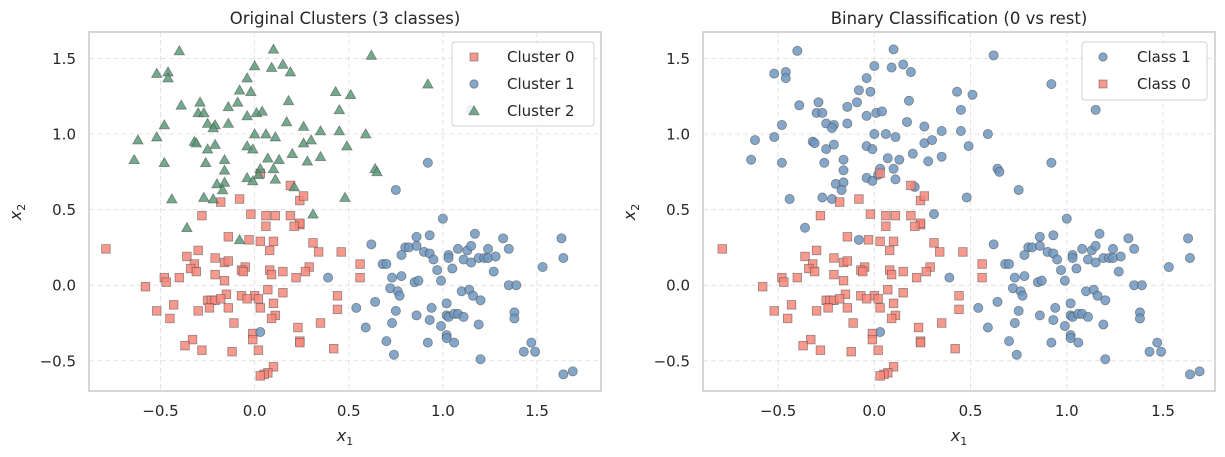  I want to click on x-tick-label: 1.0, so click(1067, 411).